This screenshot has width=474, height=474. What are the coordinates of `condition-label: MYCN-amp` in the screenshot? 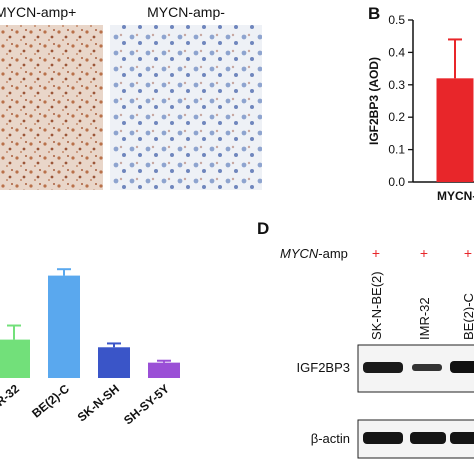 It's located at (314, 253).